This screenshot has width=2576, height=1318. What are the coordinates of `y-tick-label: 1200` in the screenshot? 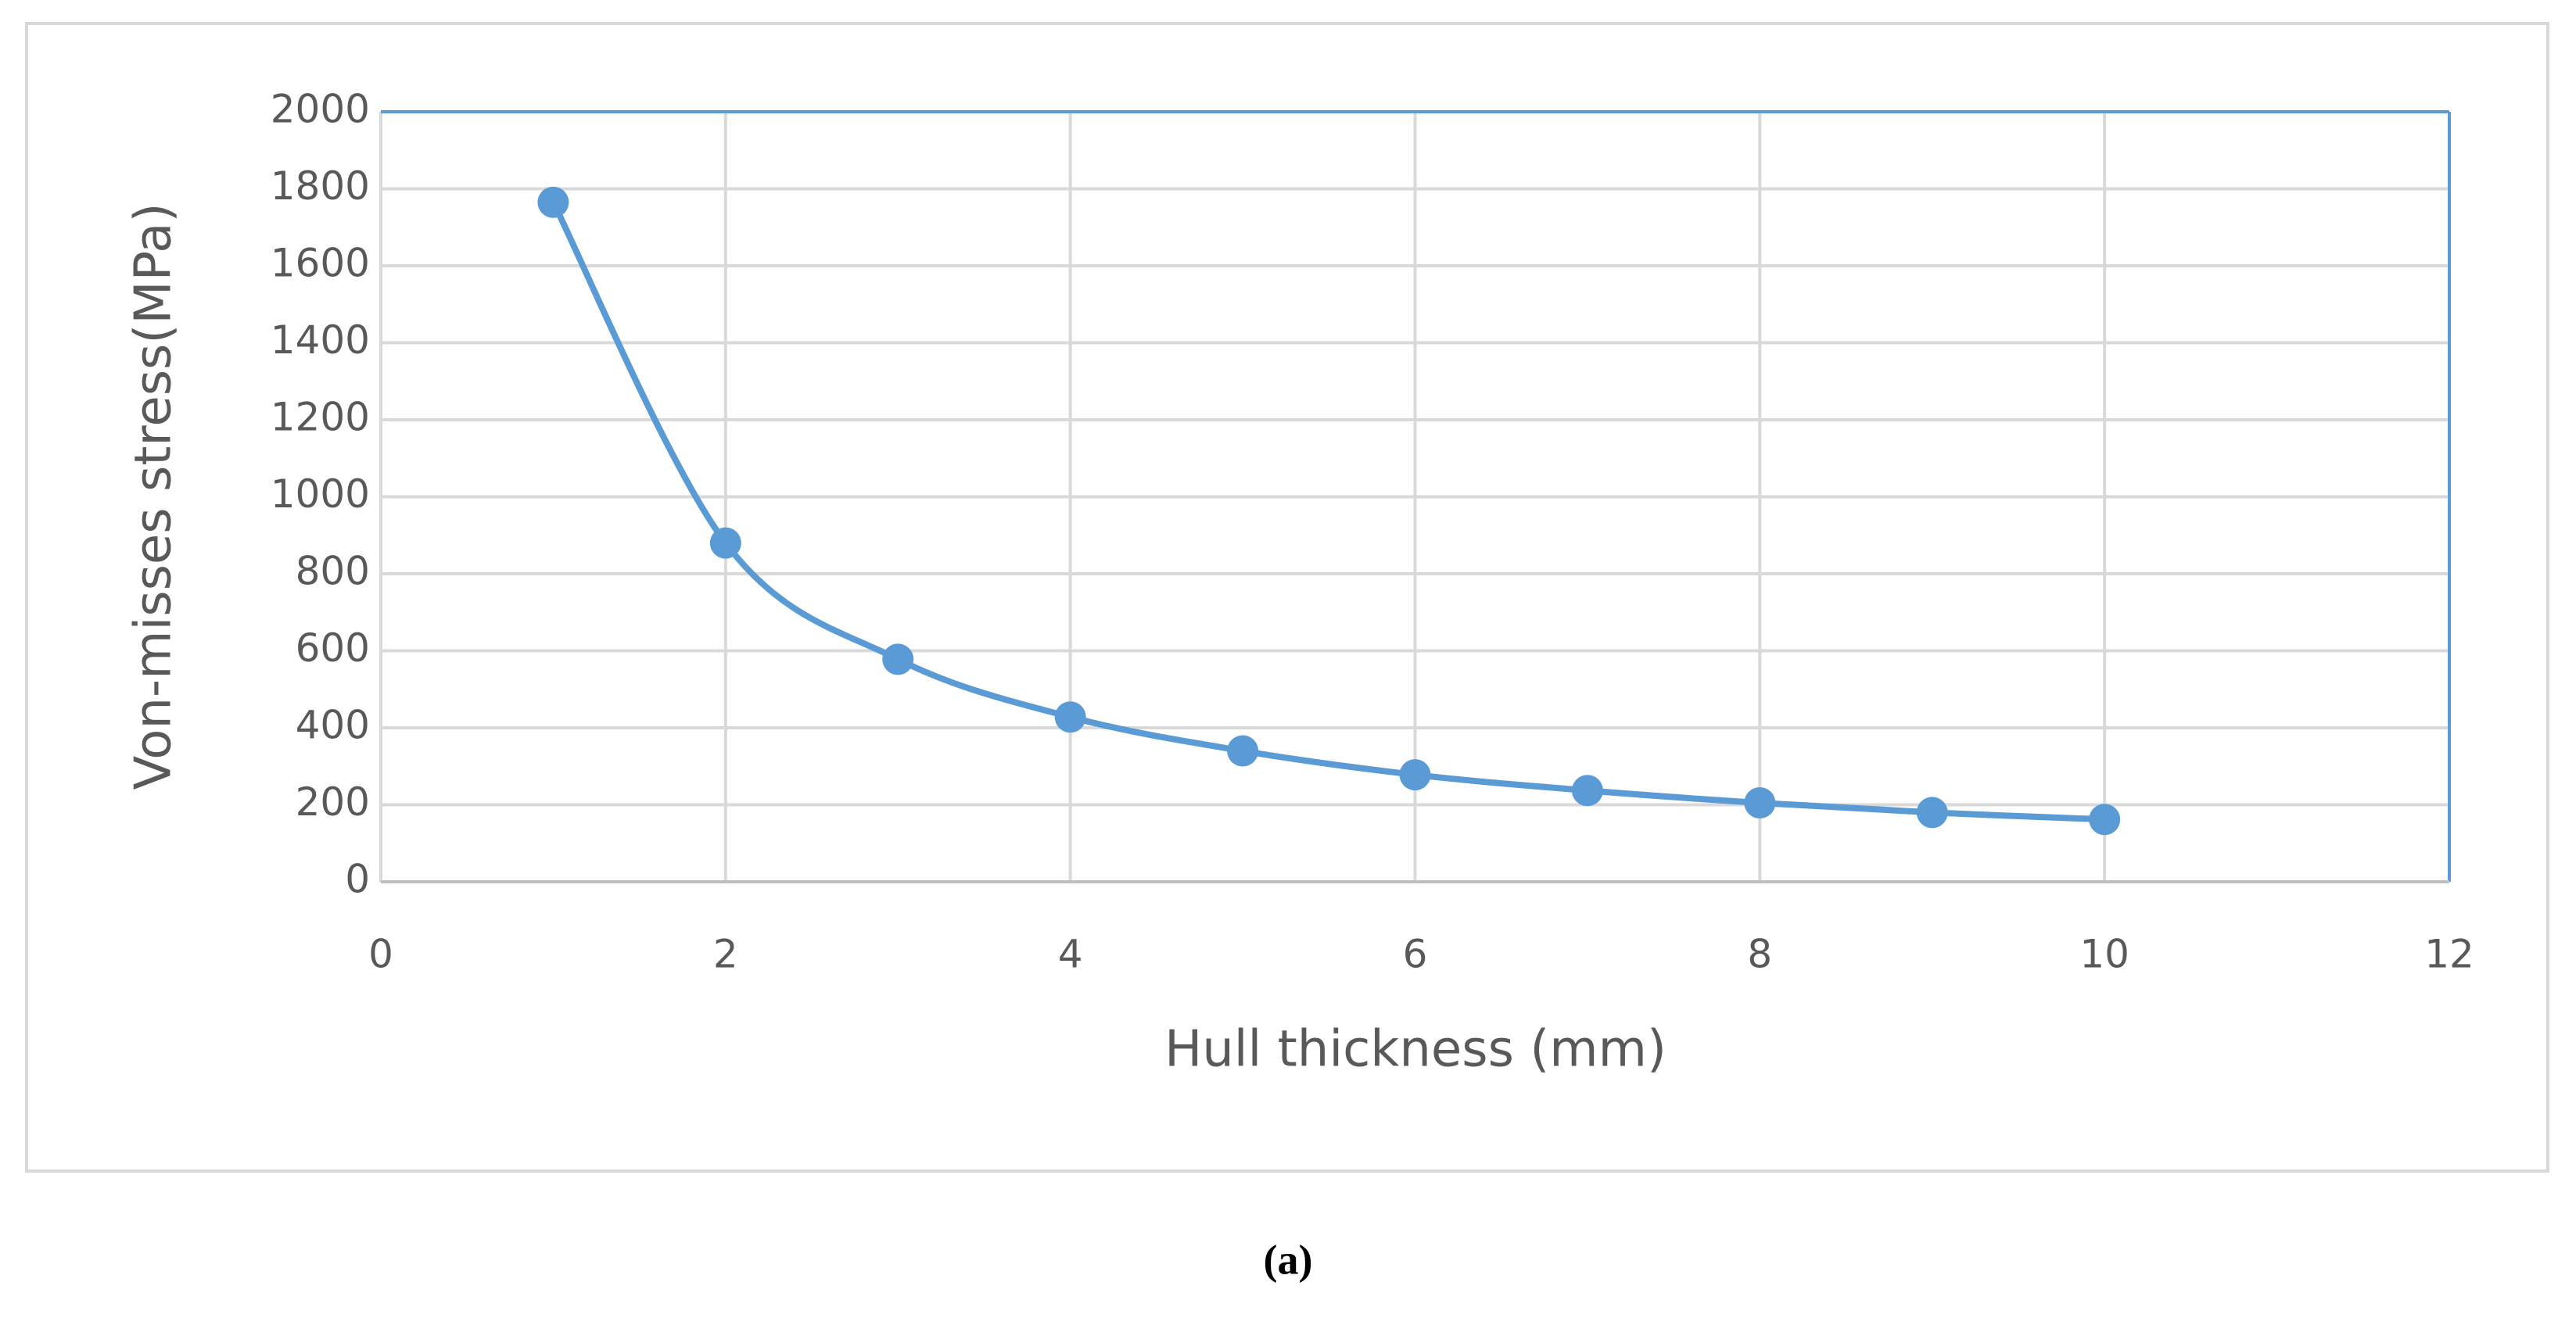 It's located at (320, 418).